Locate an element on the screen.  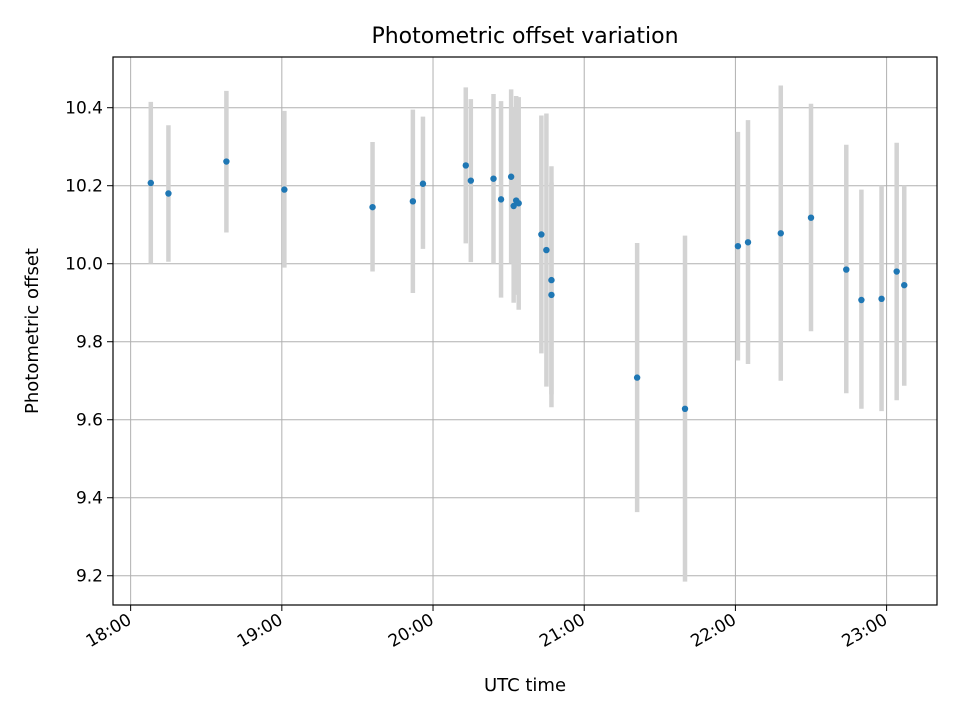
y-axis-label: Photometric offset is located at coordinates (32, 331).